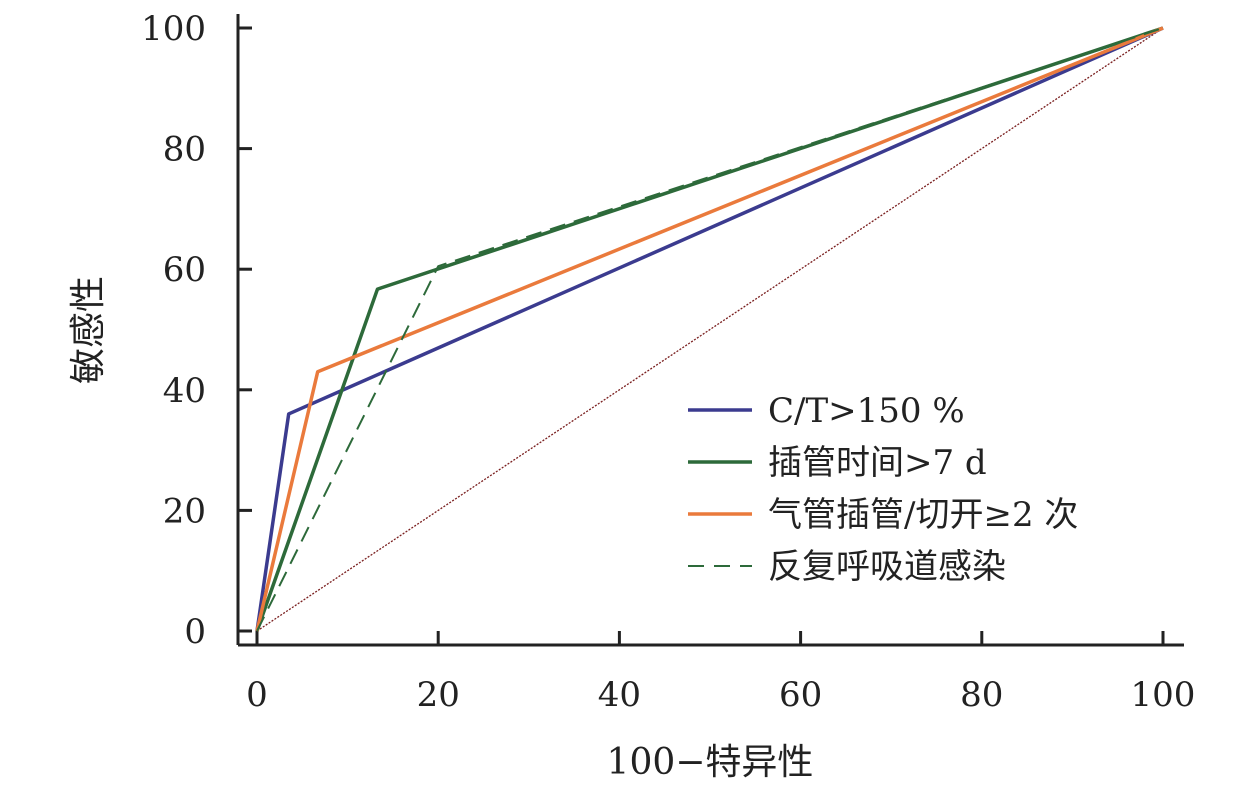 This screenshot has height=792, width=1260. I want to click on legend-label-1: C/T>150 %, so click(866, 411).